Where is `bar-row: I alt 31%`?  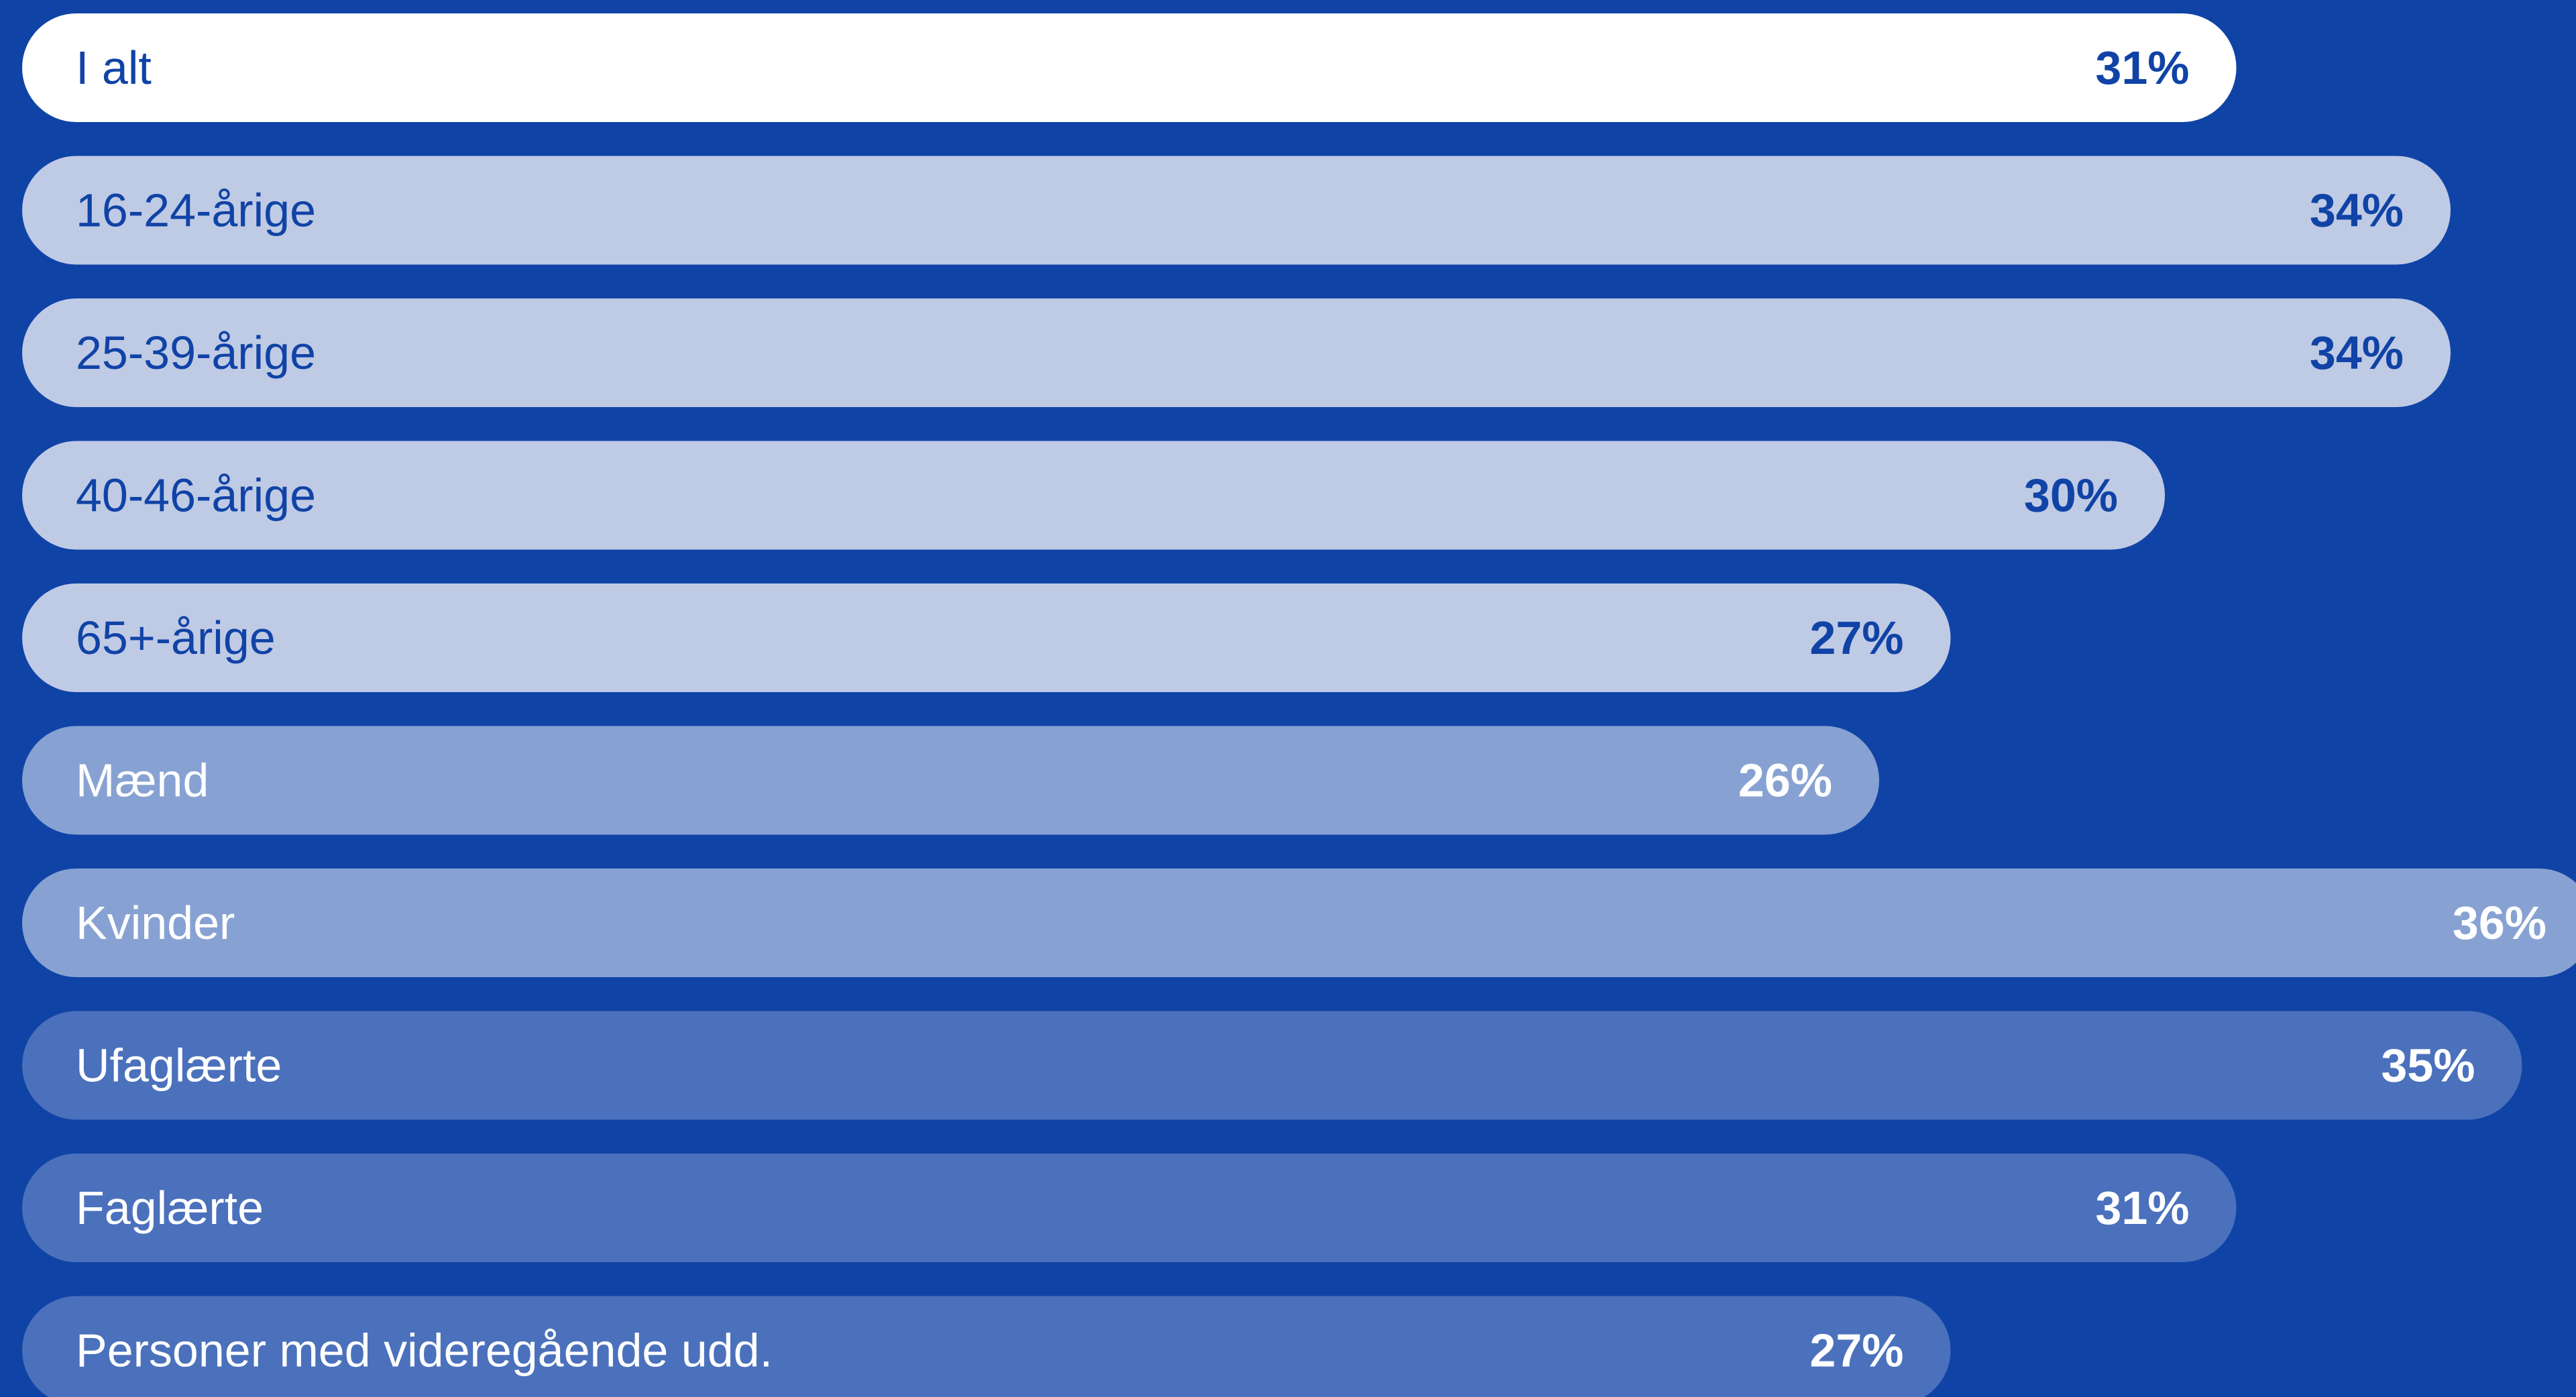 bar-row: I alt 31% is located at coordinates (1129, 67).